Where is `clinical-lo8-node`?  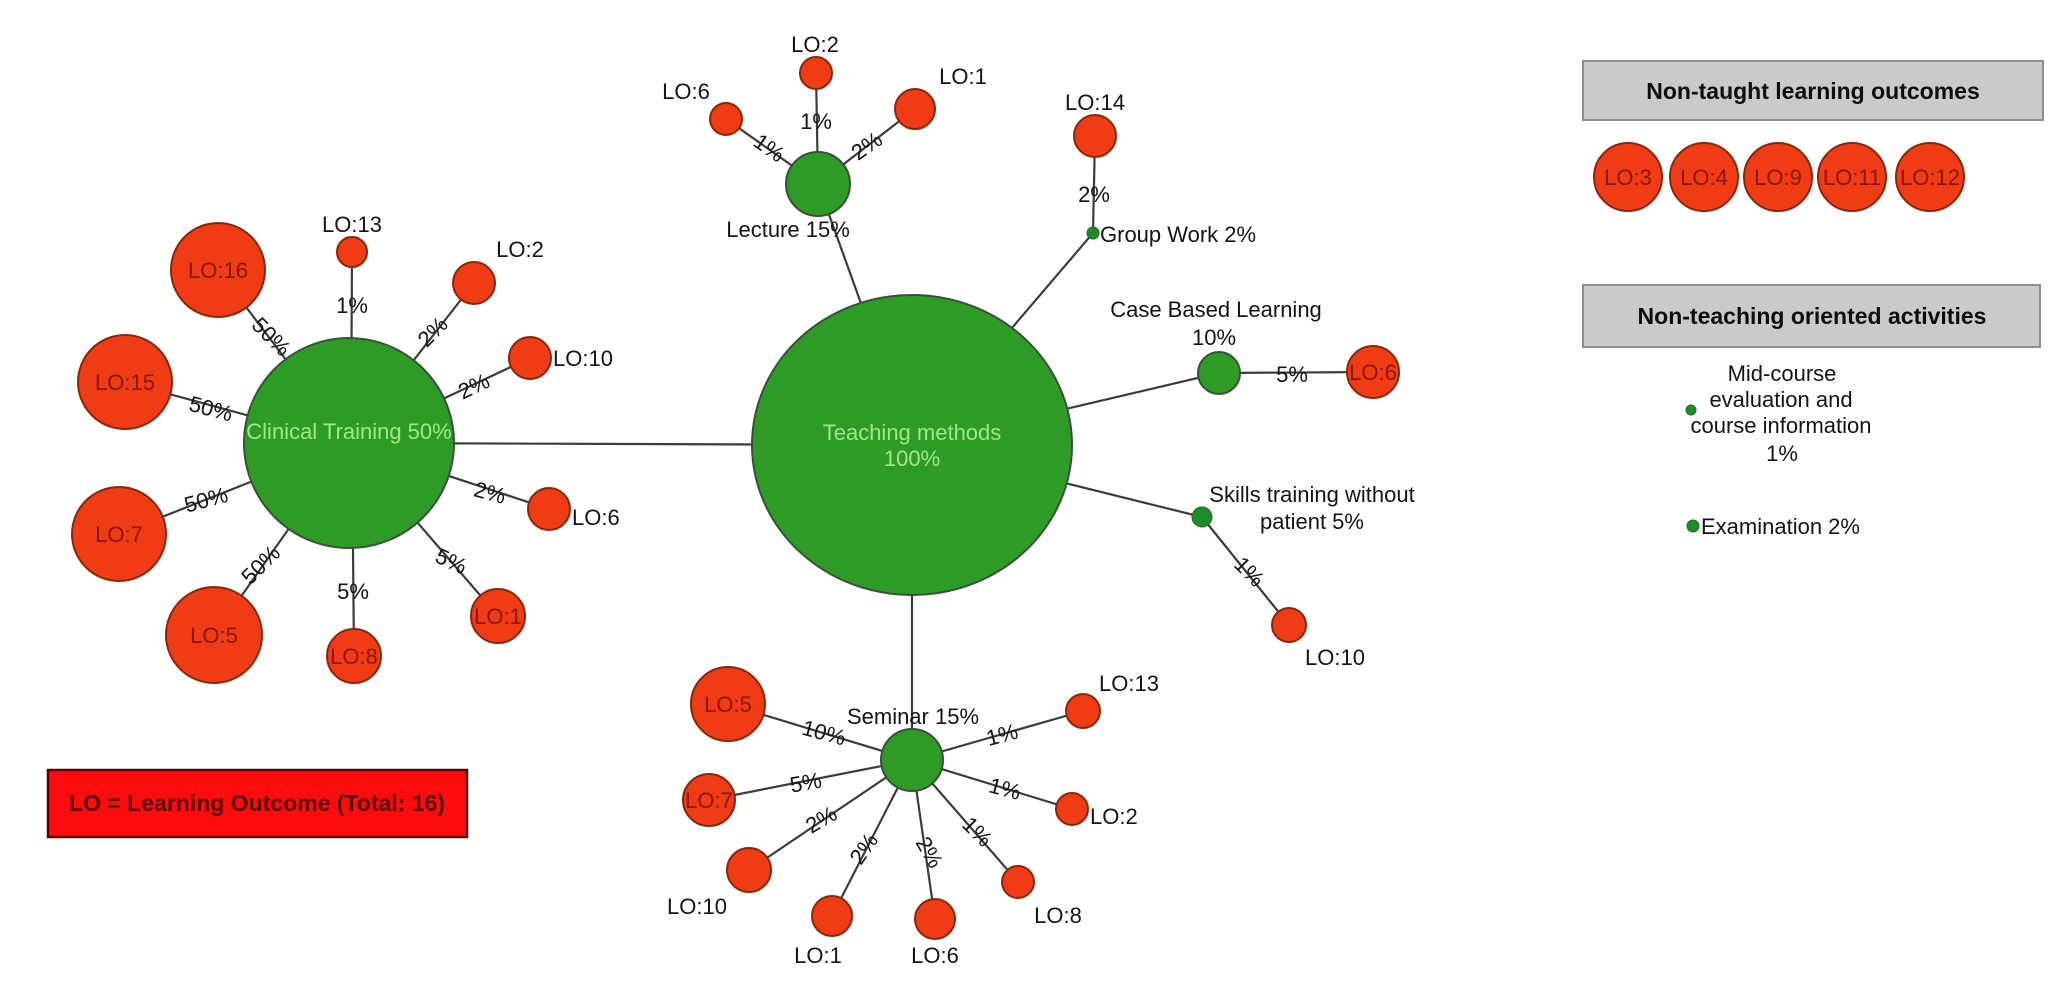 clinical-lo8-node is located at coordinates (354, 656).